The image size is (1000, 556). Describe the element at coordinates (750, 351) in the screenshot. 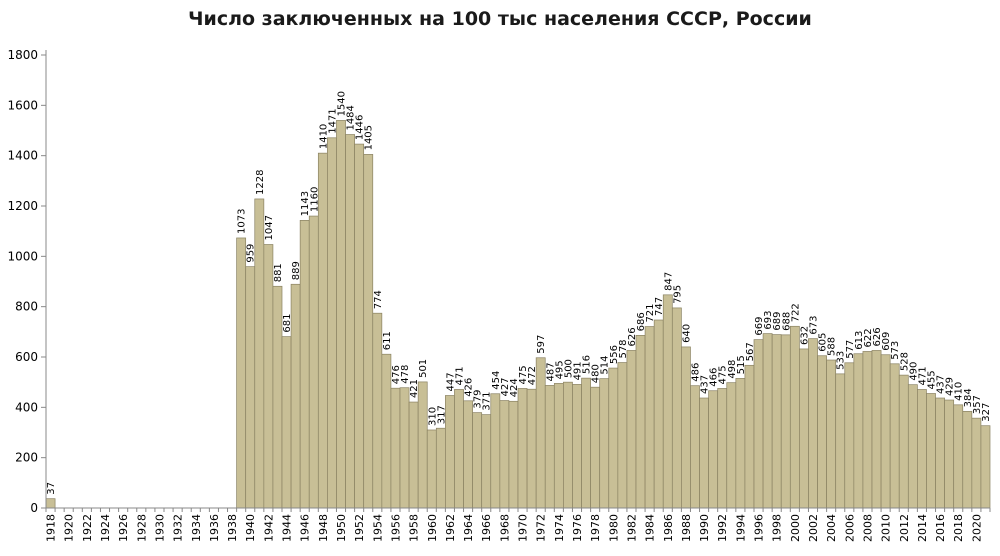

I see `value-label-1995: 567` at that location.